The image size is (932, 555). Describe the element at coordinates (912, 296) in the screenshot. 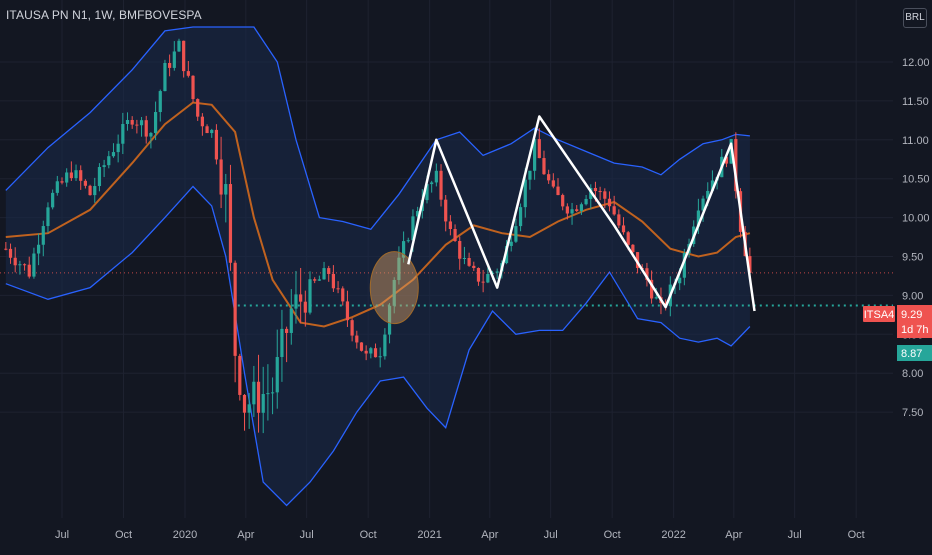

I see `y-tick-label: 9.00` at that location.